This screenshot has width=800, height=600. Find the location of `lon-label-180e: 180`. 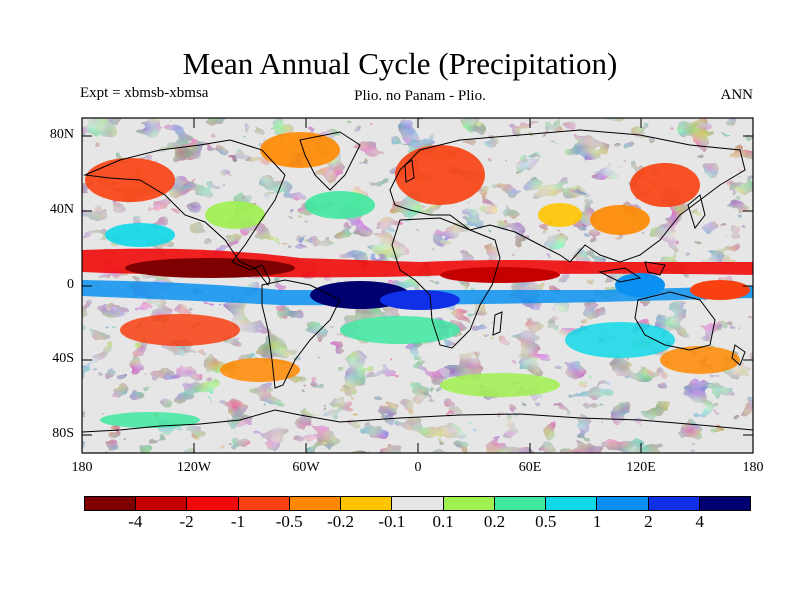

lon-label-180e: 180 is located at coordinates (753, 467).